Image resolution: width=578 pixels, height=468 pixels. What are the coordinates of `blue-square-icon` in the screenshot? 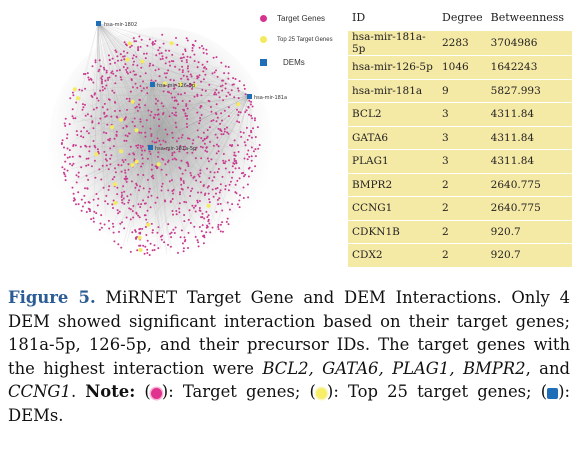 It's located at (553, 394).